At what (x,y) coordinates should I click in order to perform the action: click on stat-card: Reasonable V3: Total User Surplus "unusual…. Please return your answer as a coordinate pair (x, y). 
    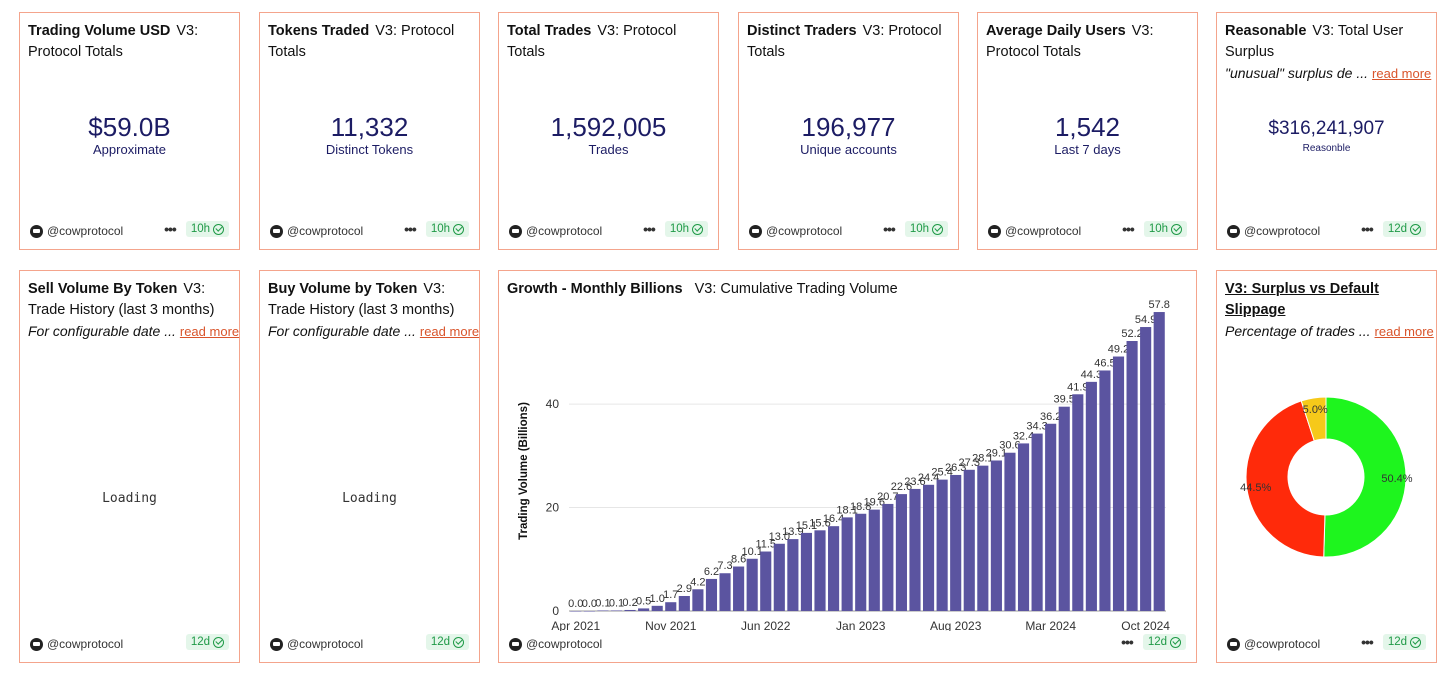
    Looking at the image, I should click on (1326, 131).